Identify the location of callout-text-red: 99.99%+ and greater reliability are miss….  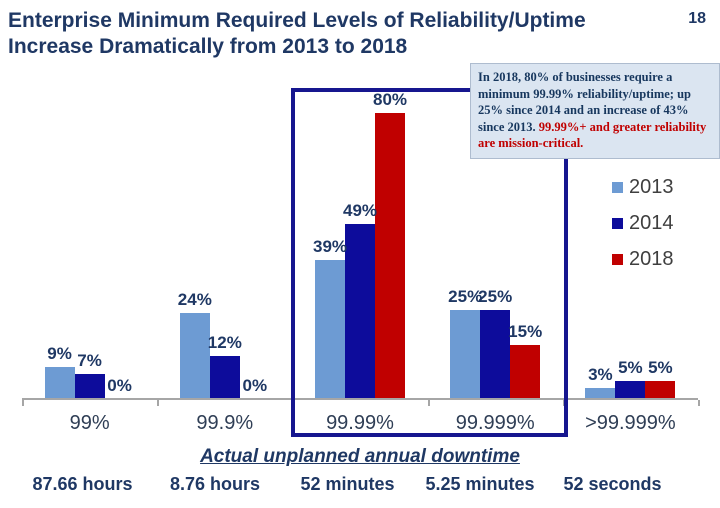
(592, 135).